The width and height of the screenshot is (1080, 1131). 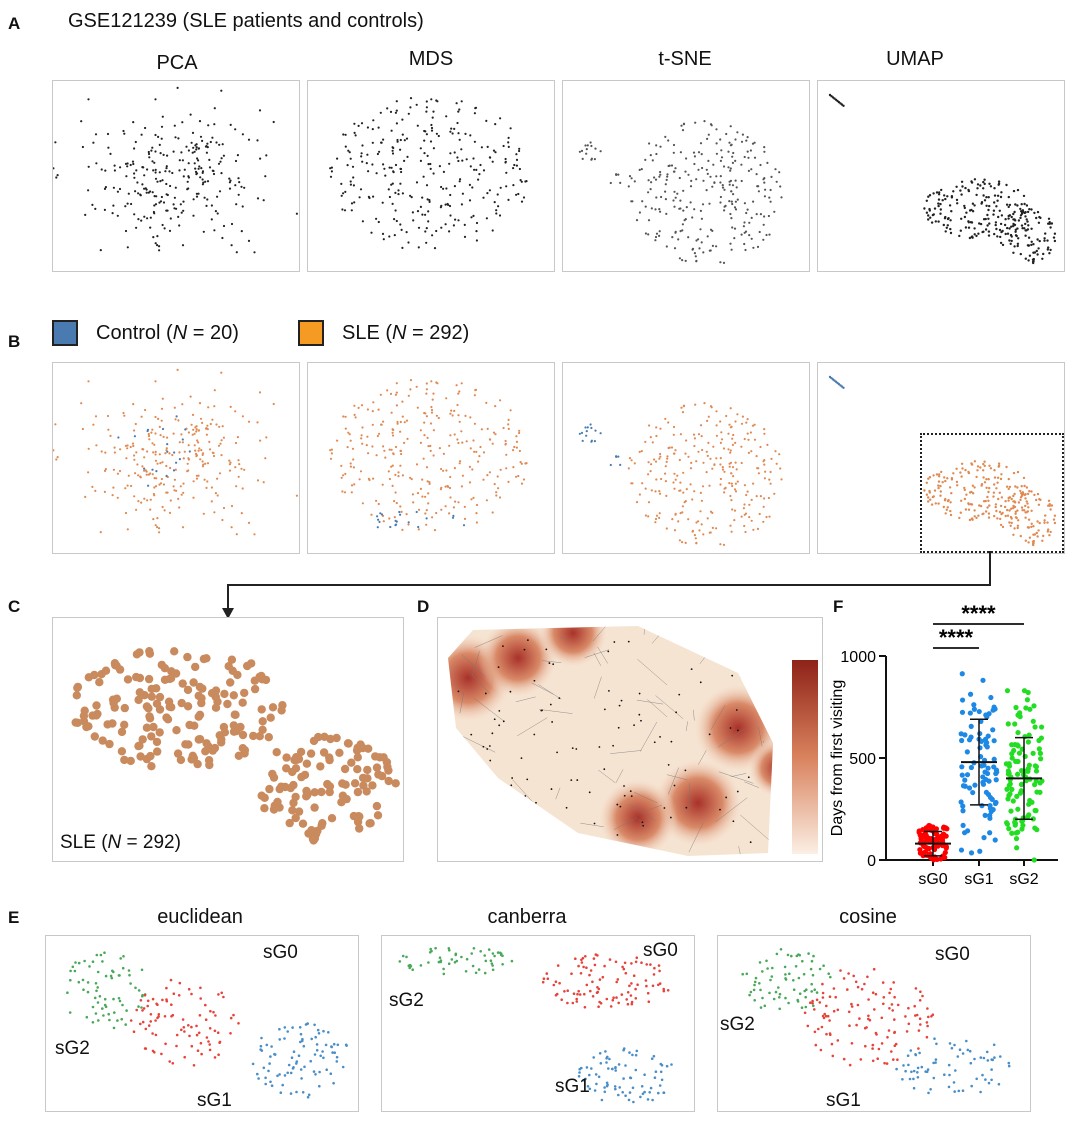 What do you see at coordinates (1034, 860) in the screenshot?
I see `data-point-sG2` at bounding box center [1034, 860].